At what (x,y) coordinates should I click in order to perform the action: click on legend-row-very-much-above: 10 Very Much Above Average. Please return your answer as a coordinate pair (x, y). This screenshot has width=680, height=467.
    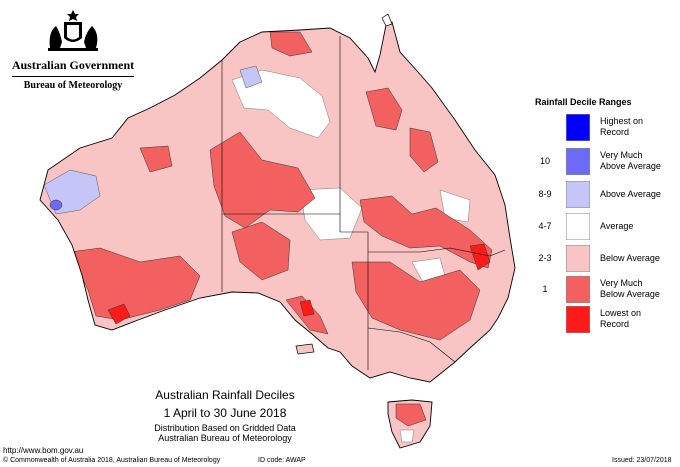
    Looking at the image, I should click on (602, 161).